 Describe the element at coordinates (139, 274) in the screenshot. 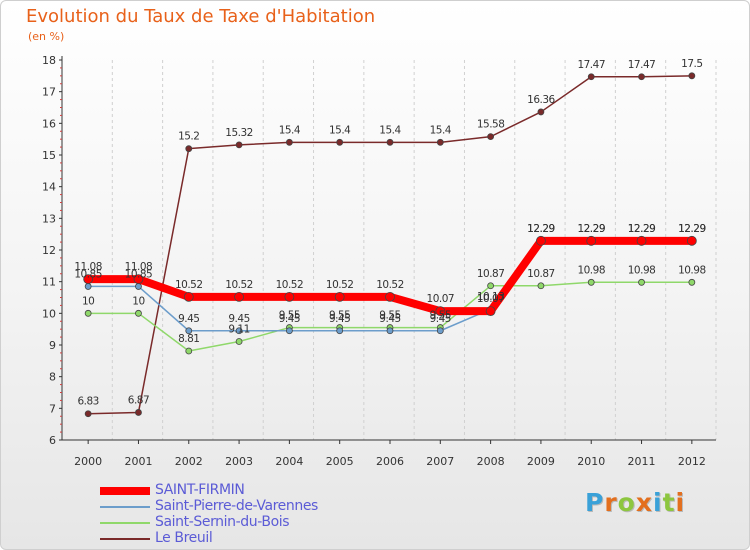

I see `data-label: 10.85` at that location.